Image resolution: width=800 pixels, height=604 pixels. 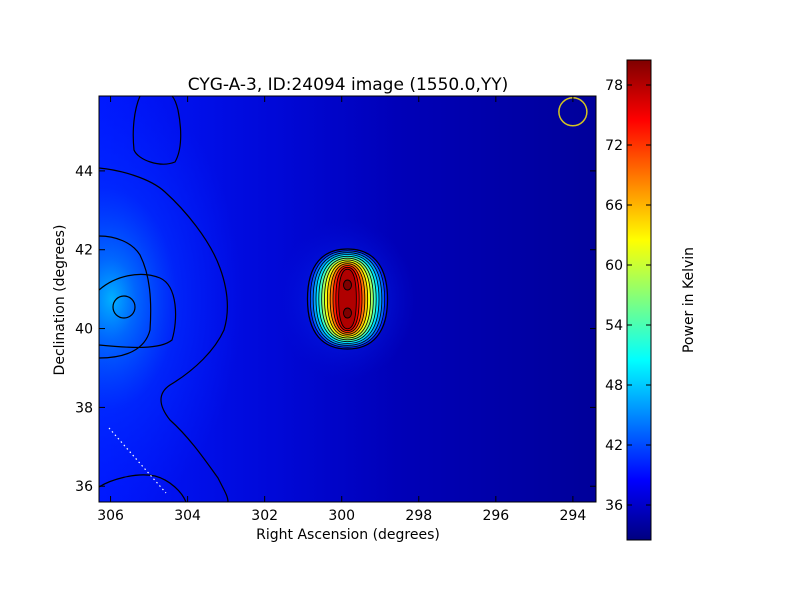 What do you see at coordinates (264, 516) in the screenshot?
I see `x-tick-label: 302` at bounding box center [264, 516].